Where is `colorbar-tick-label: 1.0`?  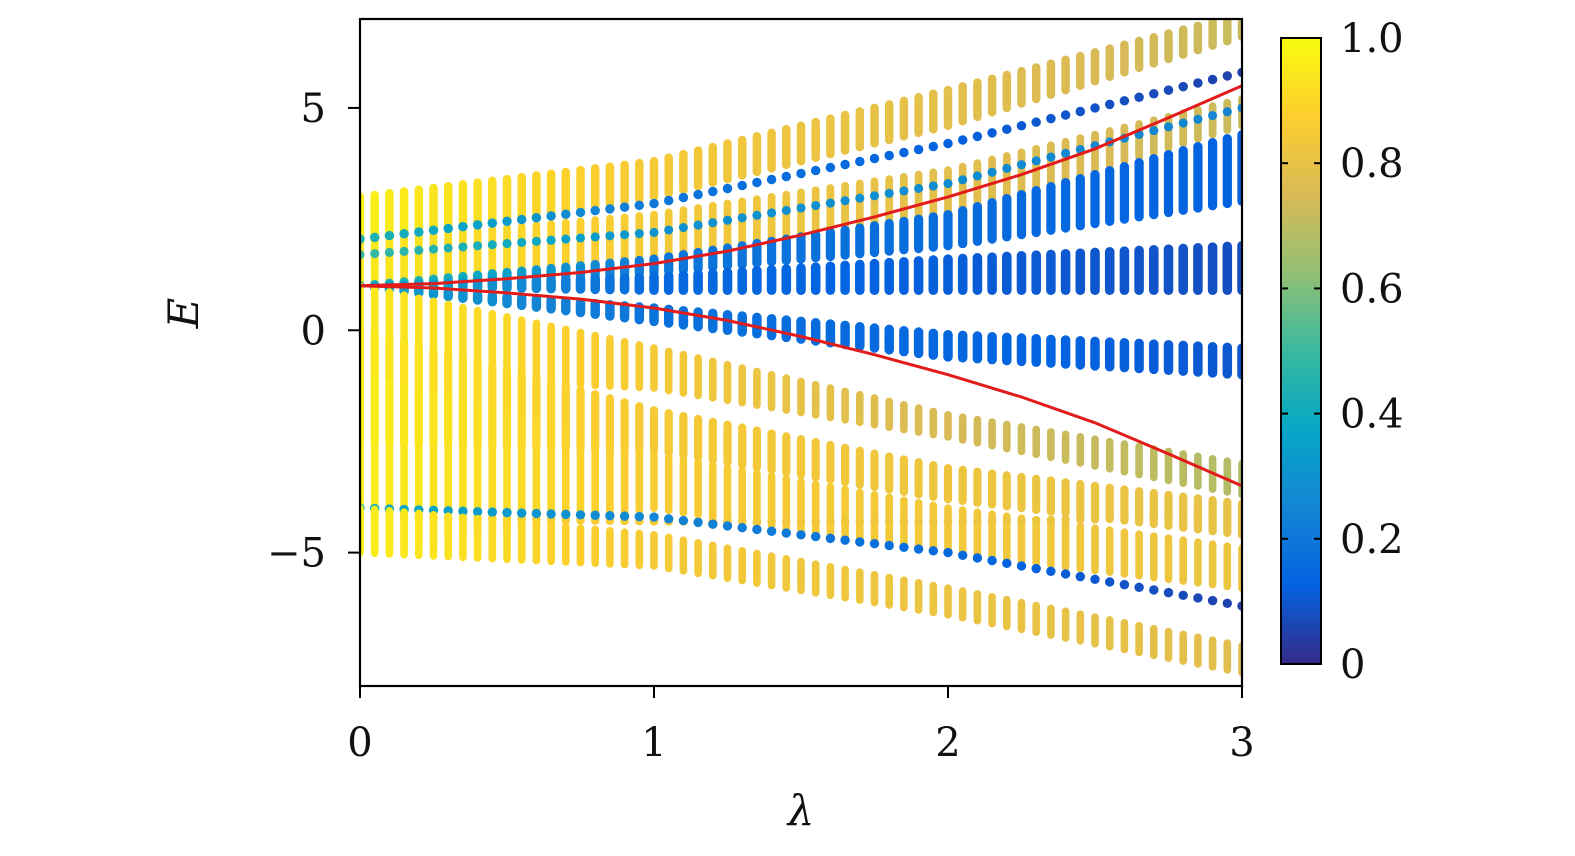 colorbar-tick-label: 1.0 is located at coordinates (1372, 39).